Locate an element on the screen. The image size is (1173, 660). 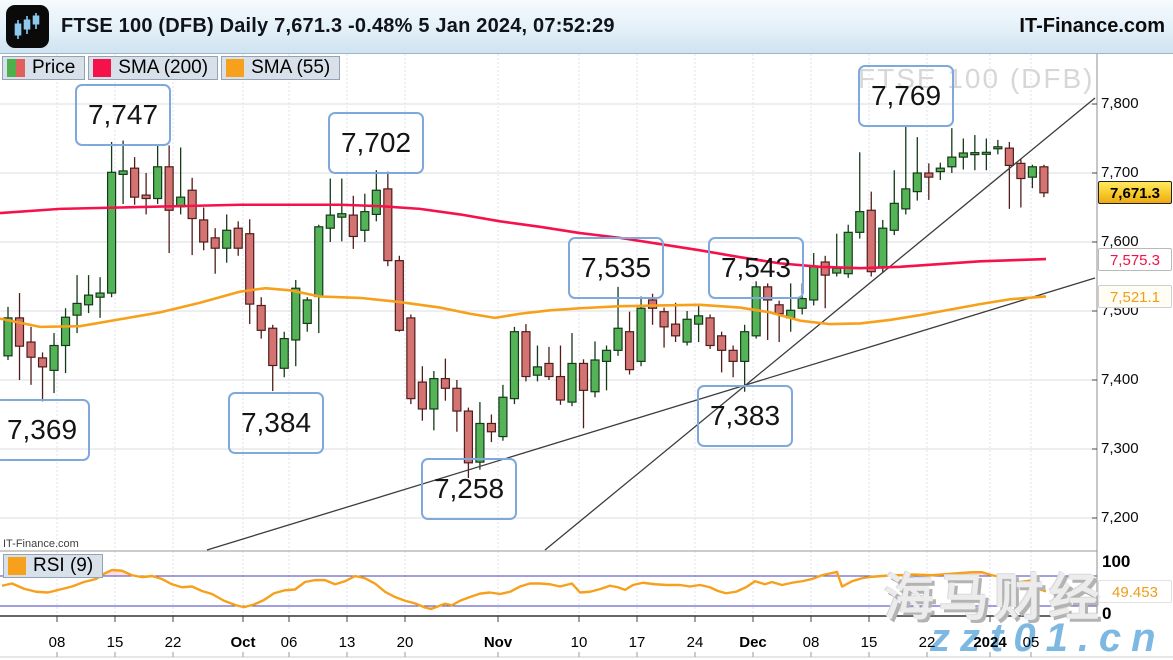
date-axis-label: 17 is located at coordinates (637, 642).